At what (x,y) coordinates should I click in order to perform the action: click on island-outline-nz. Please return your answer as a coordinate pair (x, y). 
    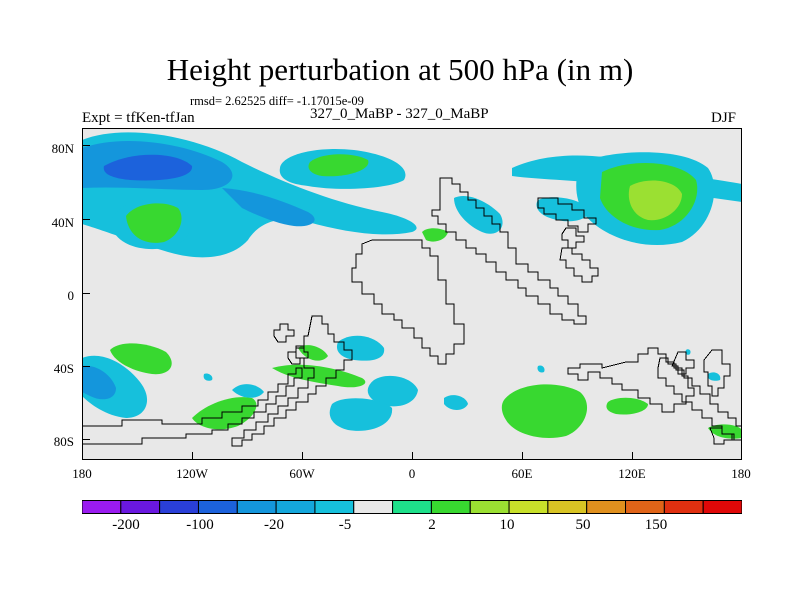
    Looking at the image, I should click on (722, 436).